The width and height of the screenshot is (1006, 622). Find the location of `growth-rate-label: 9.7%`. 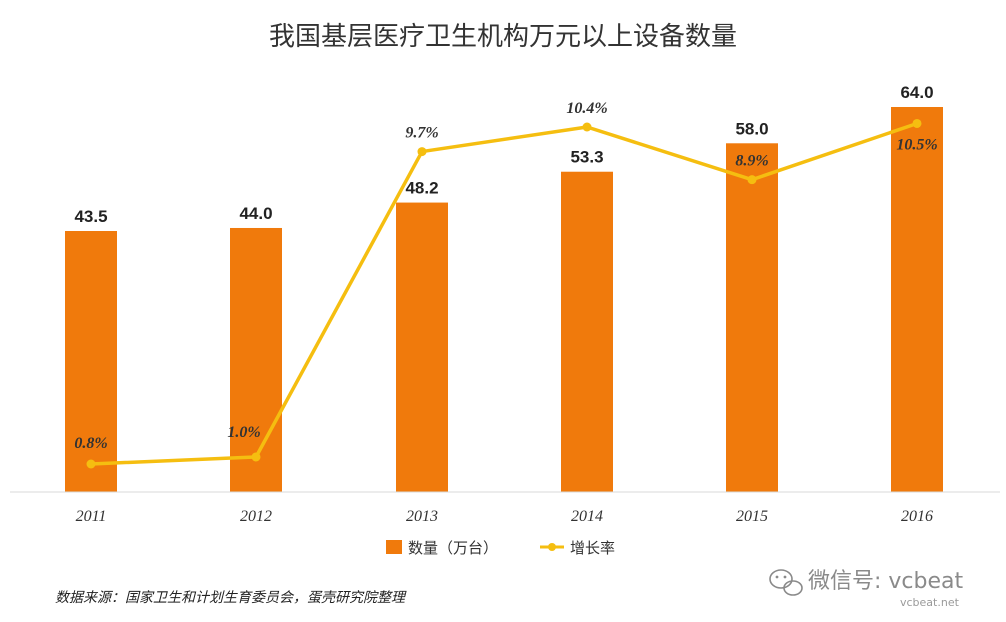

growth-rate-label: 9.7% is located at coordinates (421, 133).